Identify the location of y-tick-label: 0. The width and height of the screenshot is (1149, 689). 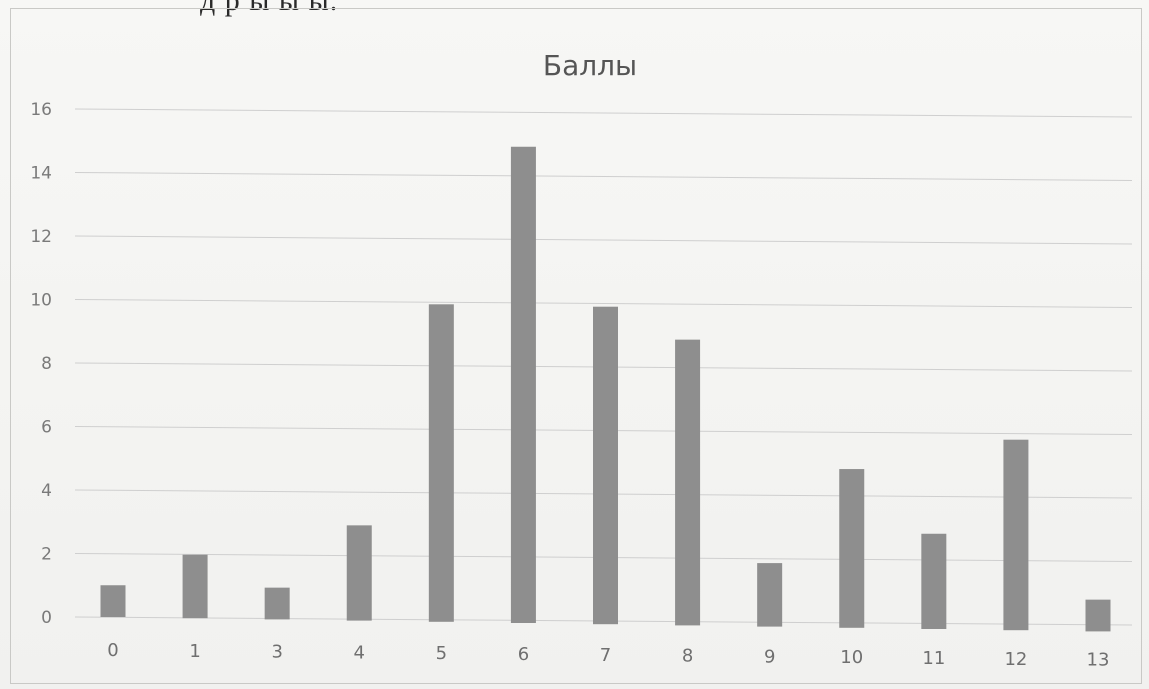
(46, 618).